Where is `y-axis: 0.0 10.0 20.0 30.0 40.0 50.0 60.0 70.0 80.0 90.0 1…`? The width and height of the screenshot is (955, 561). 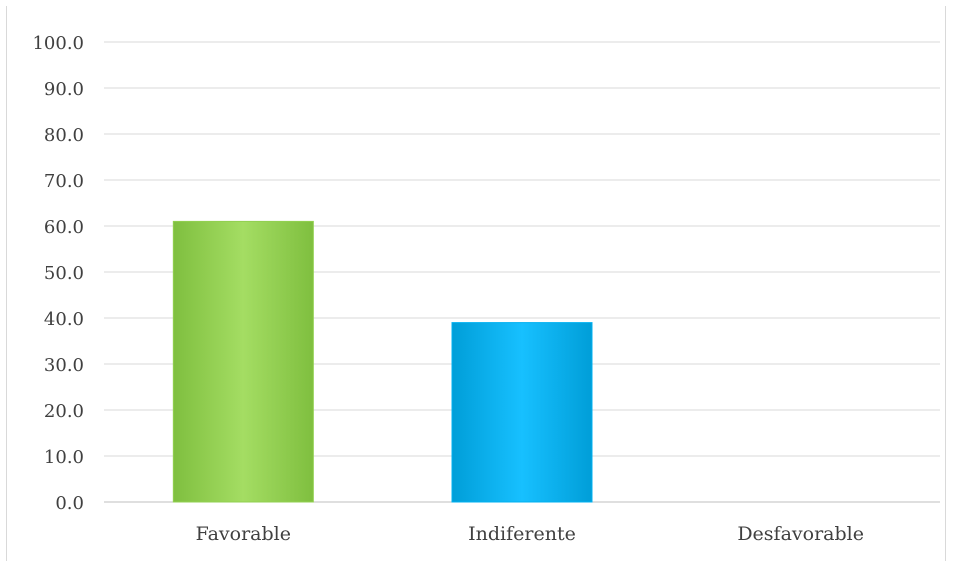
y-axis: 0.0 10.0 20.0 30.0 40.0 50.0 60.0 70.0 80.0 90.0 1… is located at coordinates (58, 273).